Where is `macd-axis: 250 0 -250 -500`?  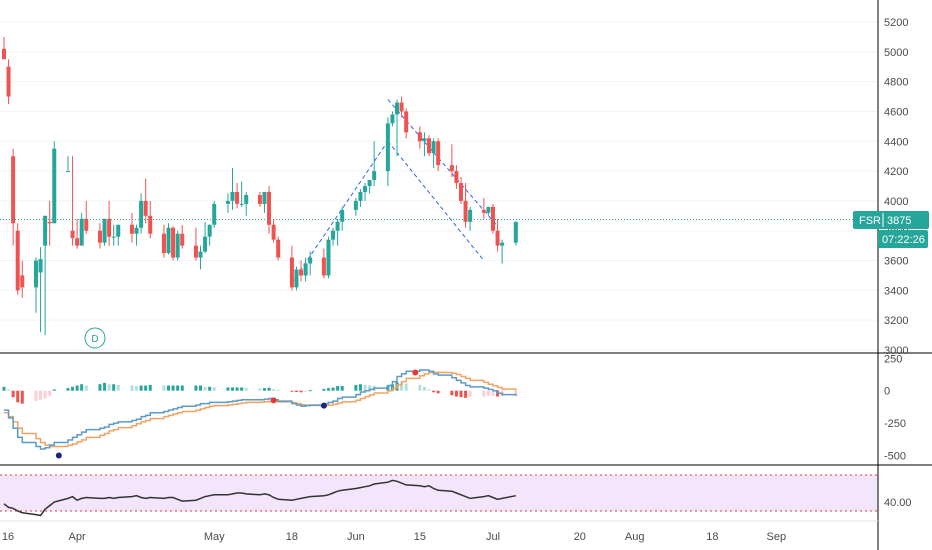 macd-axis: 250 0 -250 -500 is located at coordinates (895, 407).